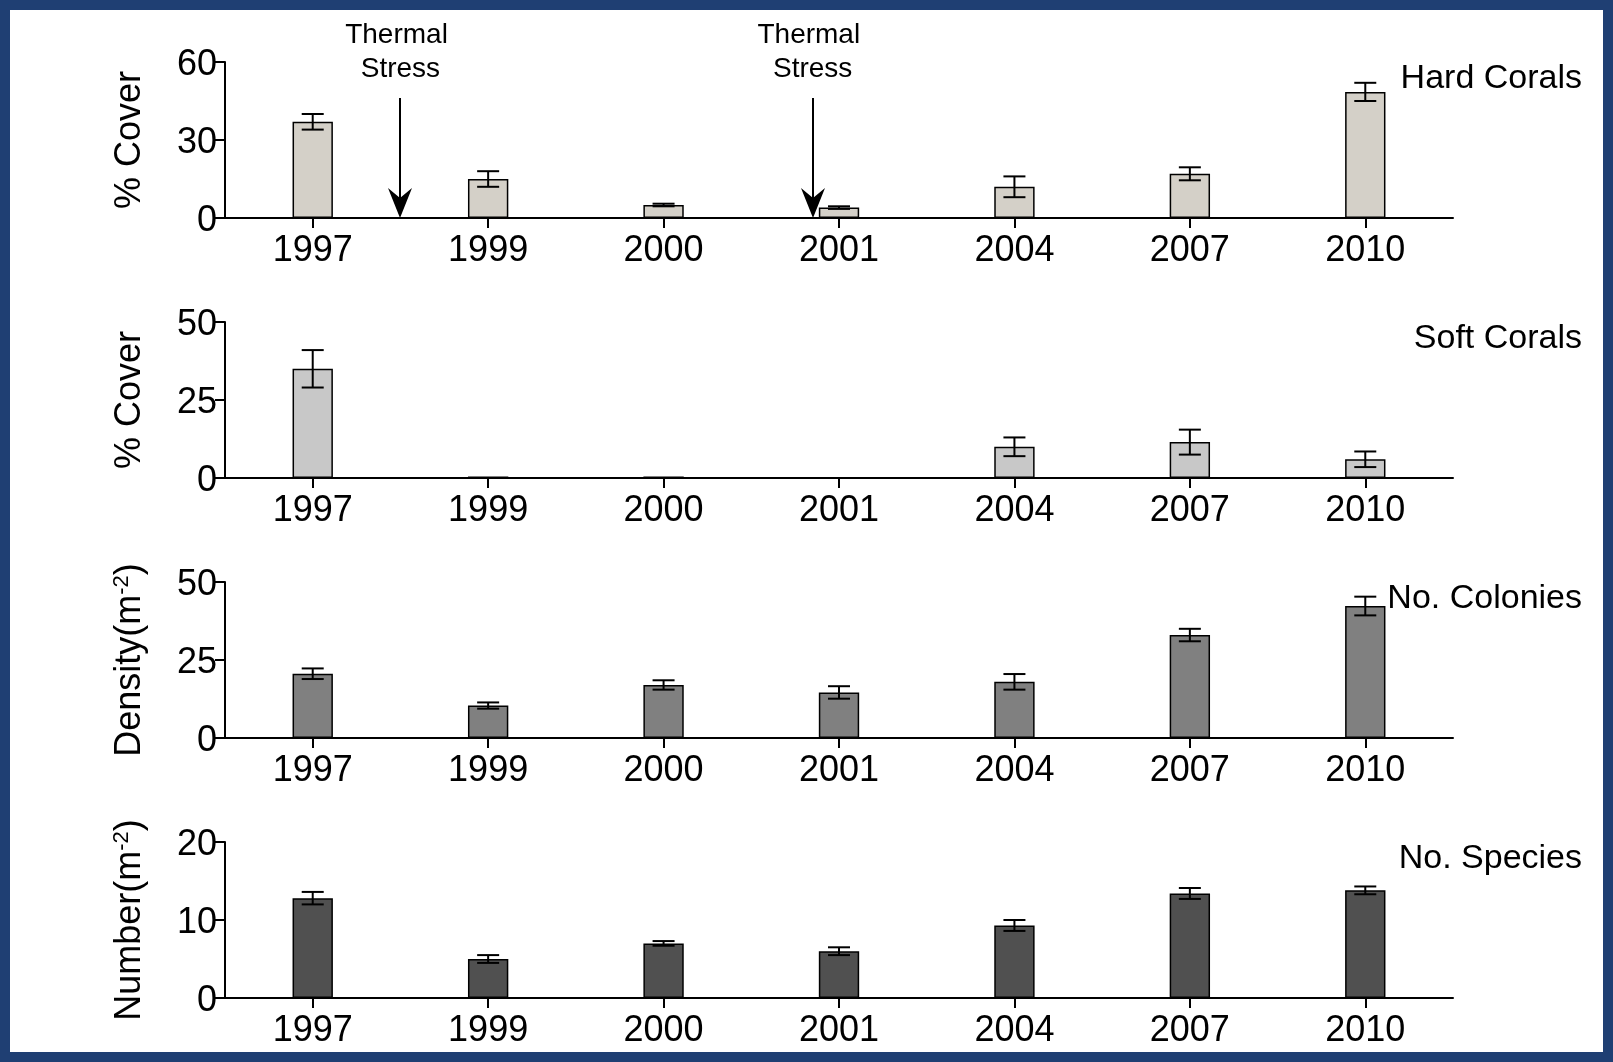  What do you see at coordinates (196, 140) in the screenshot?
I see `y-tick-label: 30` at bounding box center [196, 140].